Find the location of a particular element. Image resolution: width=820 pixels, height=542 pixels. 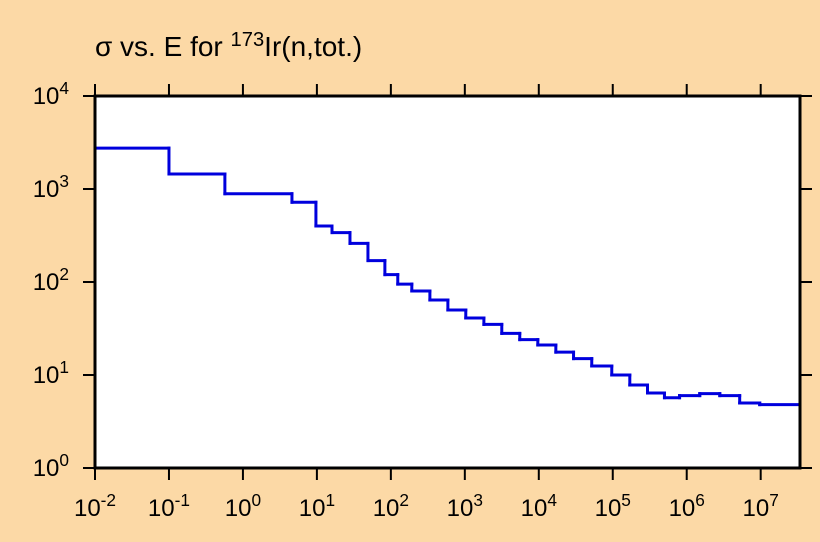

x-tick-label: 10⁻² is located at coordinates (95, 506).